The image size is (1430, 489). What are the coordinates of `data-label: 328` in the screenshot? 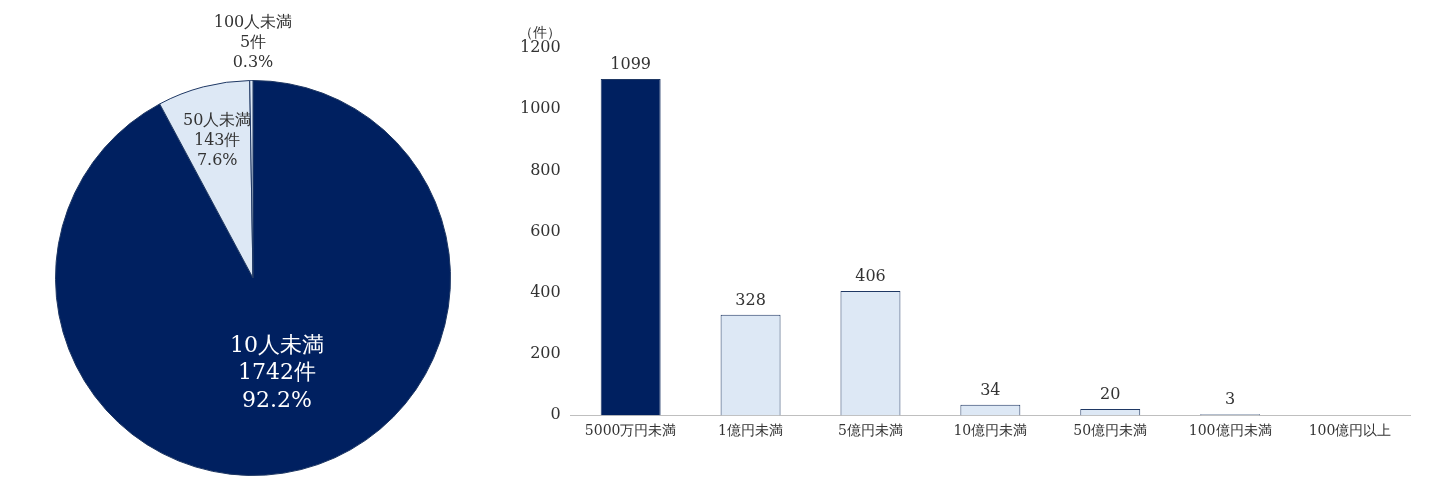 It's located at (750, 299).